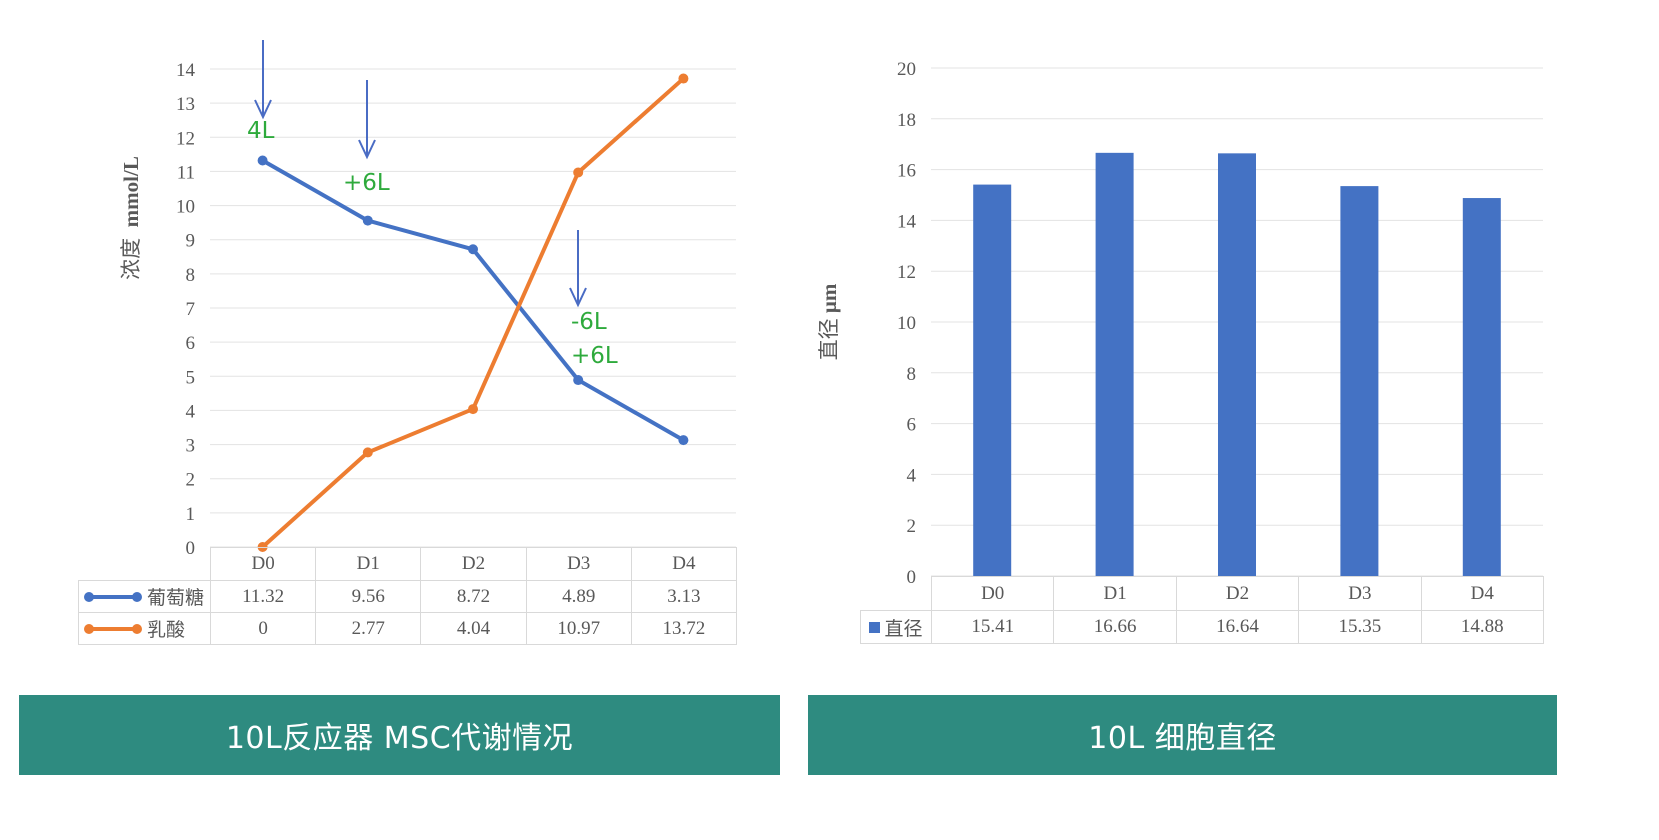  Describe the element at coordinates (578, 596) in the screenshot. I see `table-cell: 4.89` at that location.